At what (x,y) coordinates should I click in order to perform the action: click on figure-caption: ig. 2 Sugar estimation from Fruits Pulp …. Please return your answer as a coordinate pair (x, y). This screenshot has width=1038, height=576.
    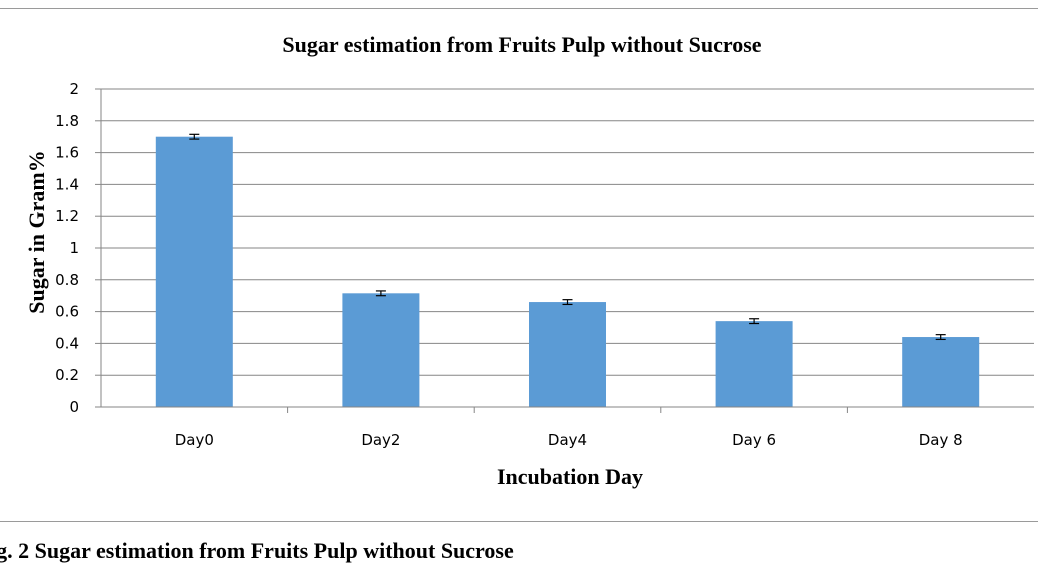
    Looking at the image, I should click on (257, 550).